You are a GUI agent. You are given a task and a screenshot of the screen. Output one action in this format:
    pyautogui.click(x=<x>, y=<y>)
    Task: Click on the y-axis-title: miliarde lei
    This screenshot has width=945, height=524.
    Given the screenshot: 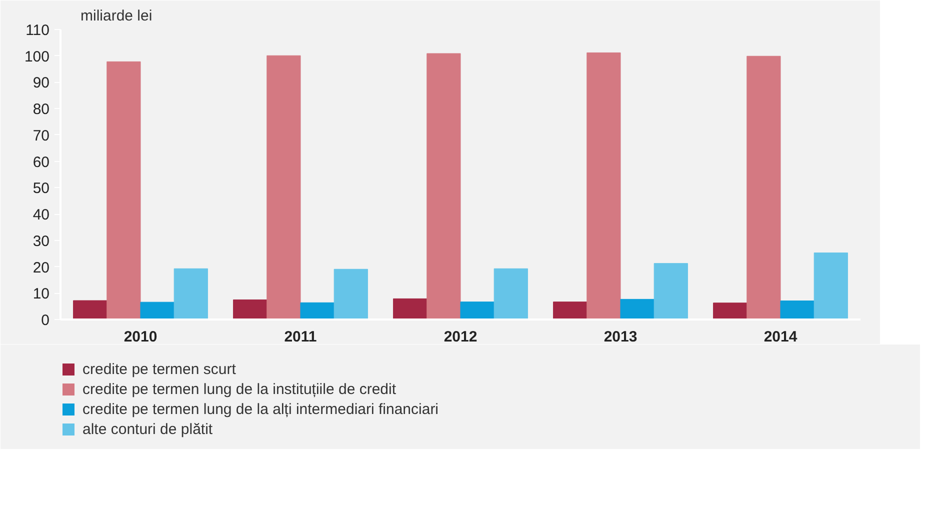 What is the action you would take?
    pyautogui.click(x=116, y=16)
    